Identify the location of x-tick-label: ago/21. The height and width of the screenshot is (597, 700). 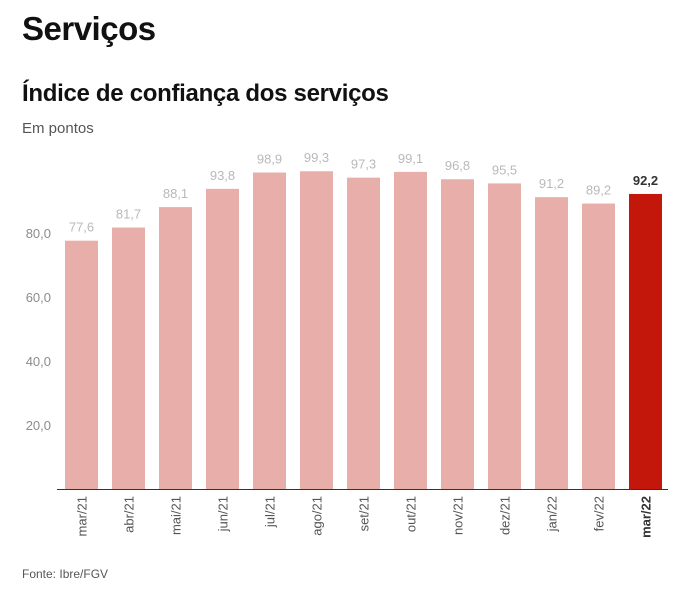
(317, 516).